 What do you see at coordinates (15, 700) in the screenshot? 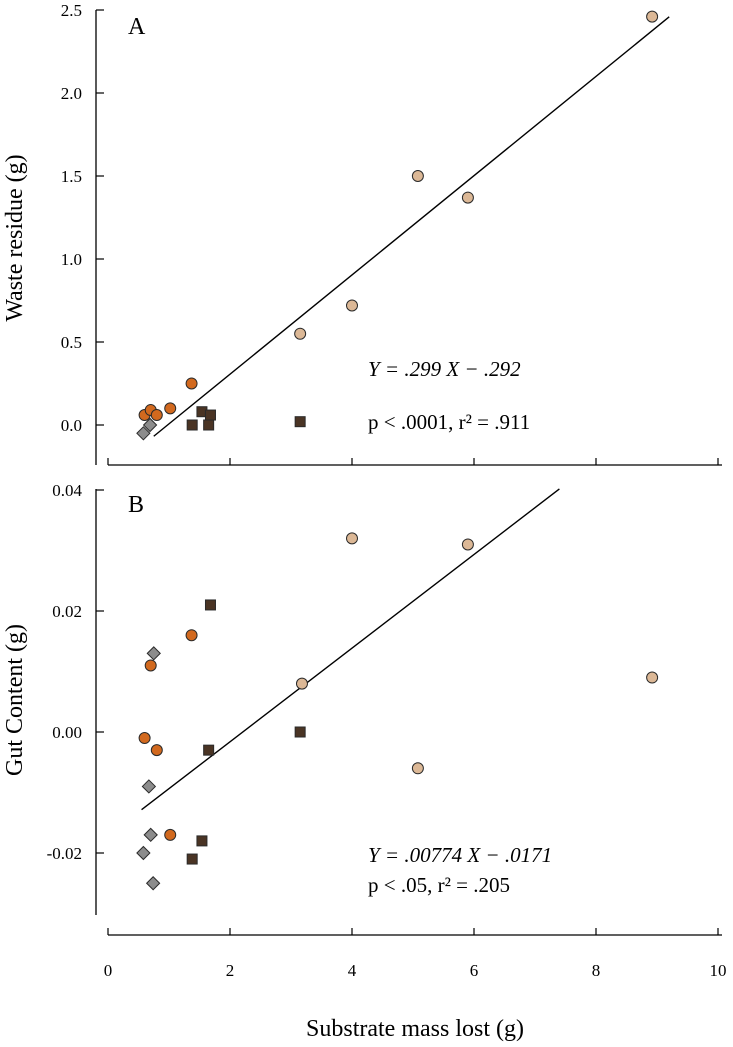
I see `y-axis-title-b: Gut Content (g)` at bounding box center [15, 700].